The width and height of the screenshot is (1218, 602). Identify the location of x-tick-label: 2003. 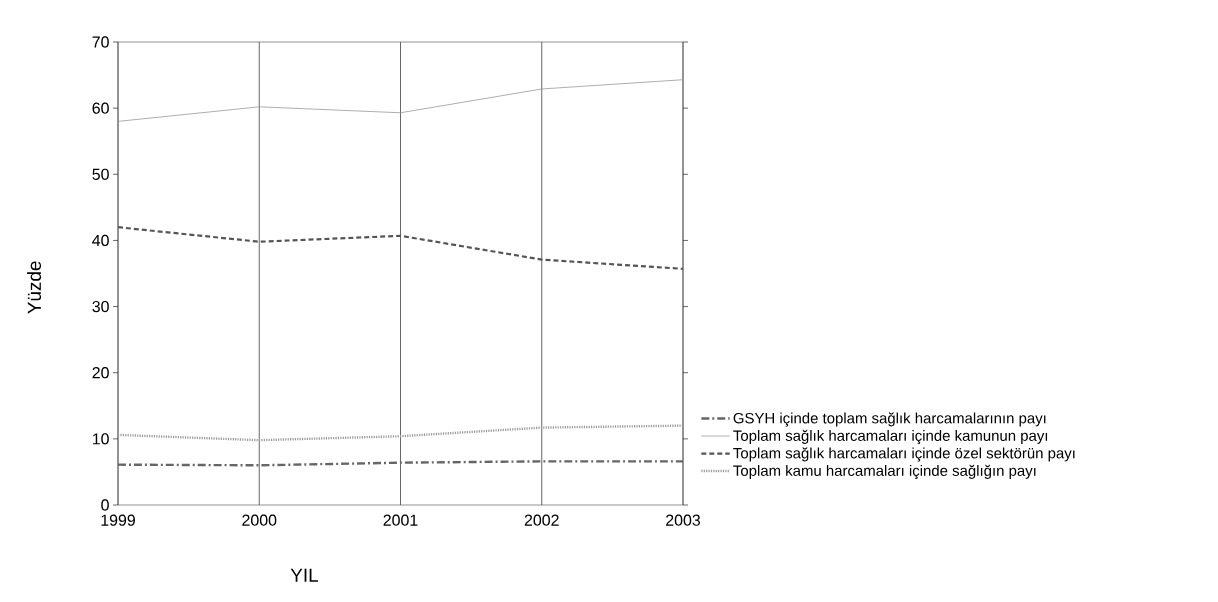
(683, 520).